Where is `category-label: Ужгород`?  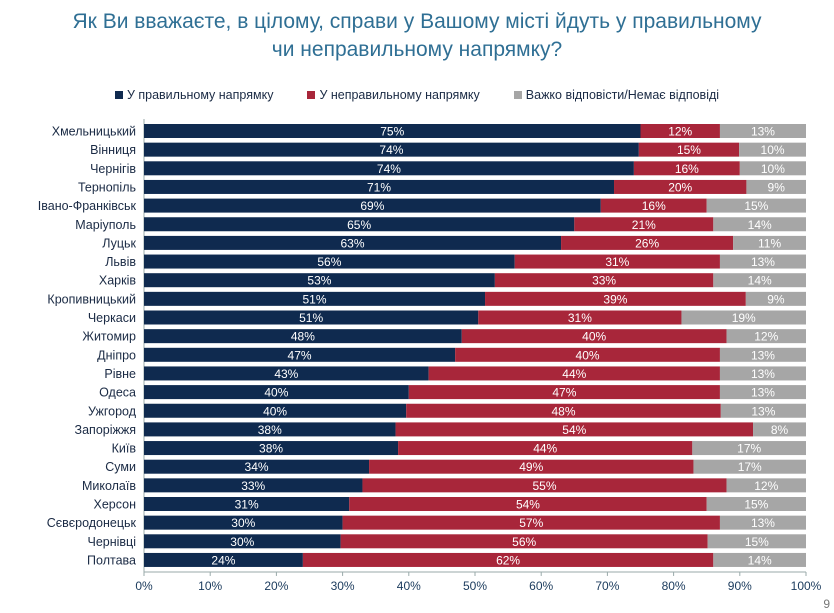
category-label: Ужгород is located at coordinates (112, 411).